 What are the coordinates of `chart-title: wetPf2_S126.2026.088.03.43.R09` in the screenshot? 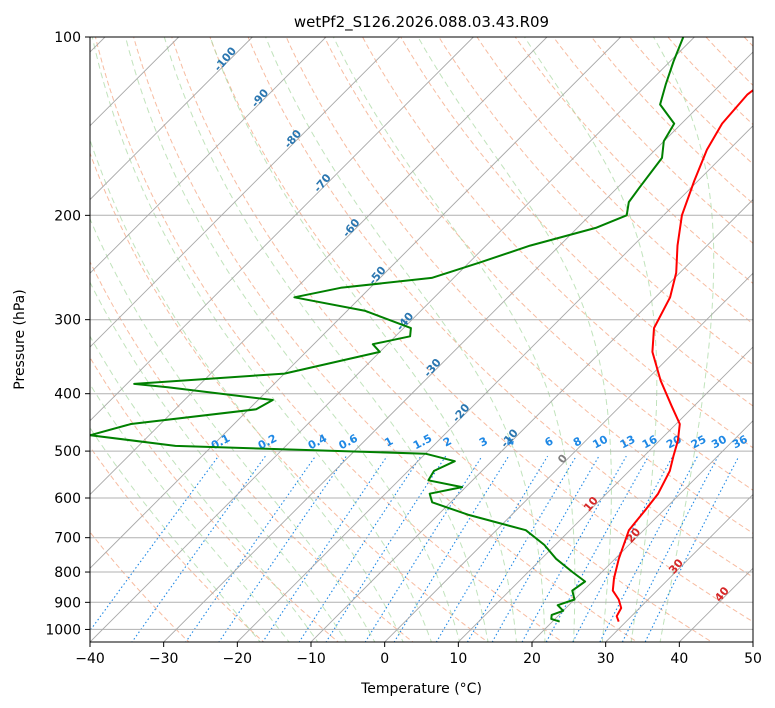 It's located at (421, 22).